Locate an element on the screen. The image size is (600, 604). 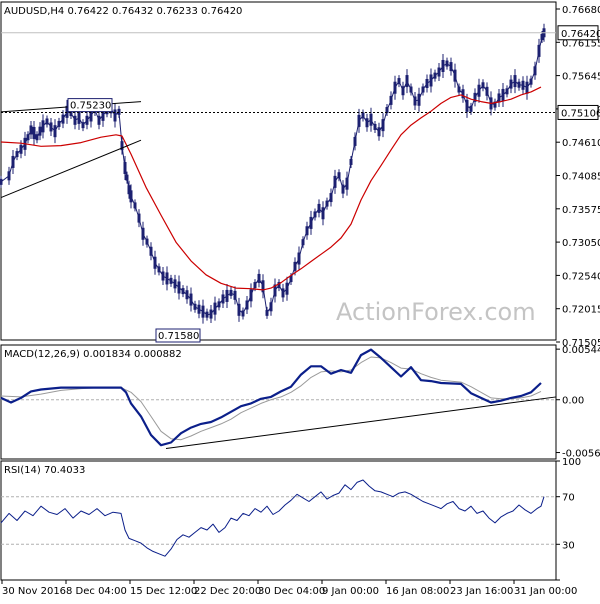
price-y-tick-label: 0.72015 is located at coordinates (581, 310).